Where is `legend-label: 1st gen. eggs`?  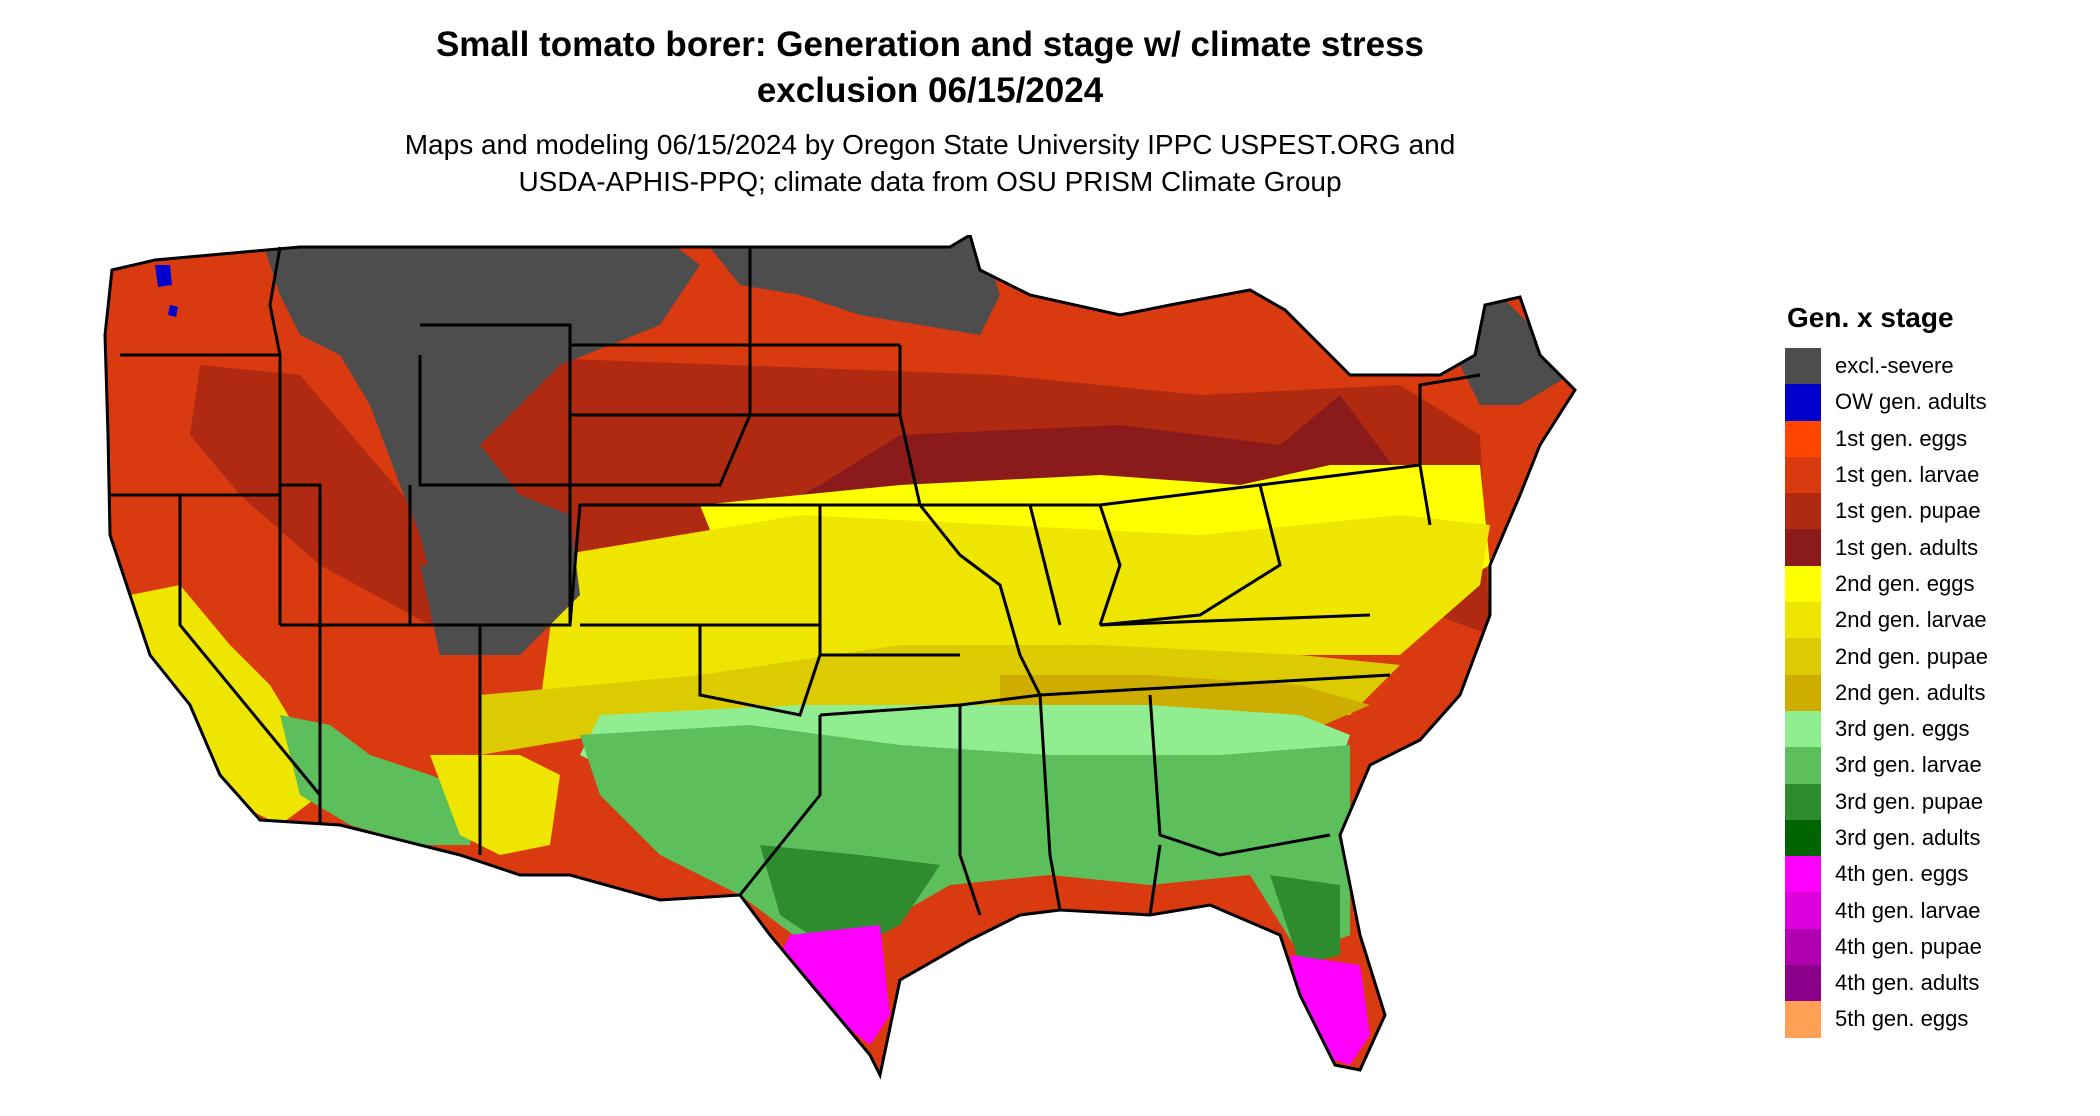 legend-label: 1st gen. eggs is located at coordinates (1901, 438).